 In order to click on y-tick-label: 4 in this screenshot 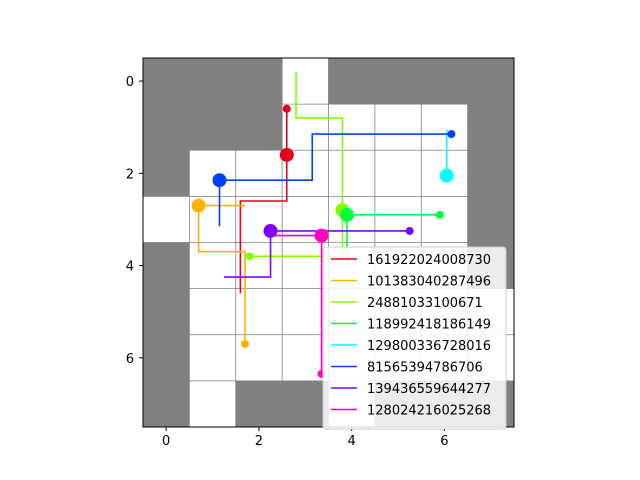, I will do `click(130, 267)`.